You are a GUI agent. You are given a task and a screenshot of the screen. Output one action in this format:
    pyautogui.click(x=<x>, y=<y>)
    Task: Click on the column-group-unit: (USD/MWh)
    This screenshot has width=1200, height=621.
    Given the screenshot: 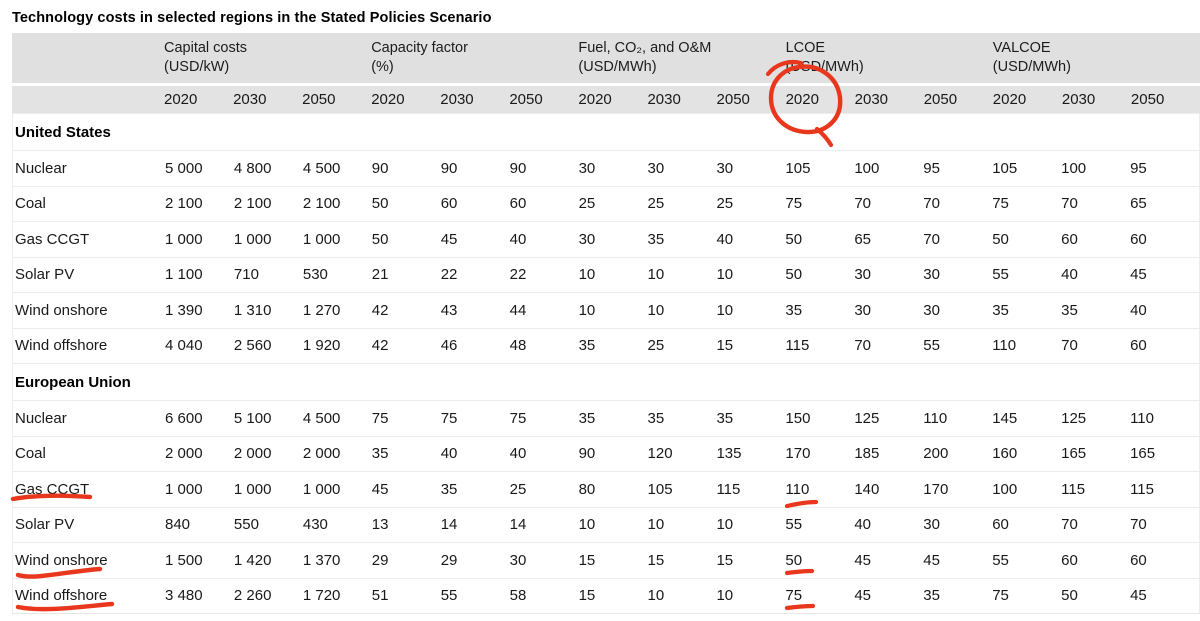 What is the action you would take?
    pyautogui.click(x=1031, y=67)
    